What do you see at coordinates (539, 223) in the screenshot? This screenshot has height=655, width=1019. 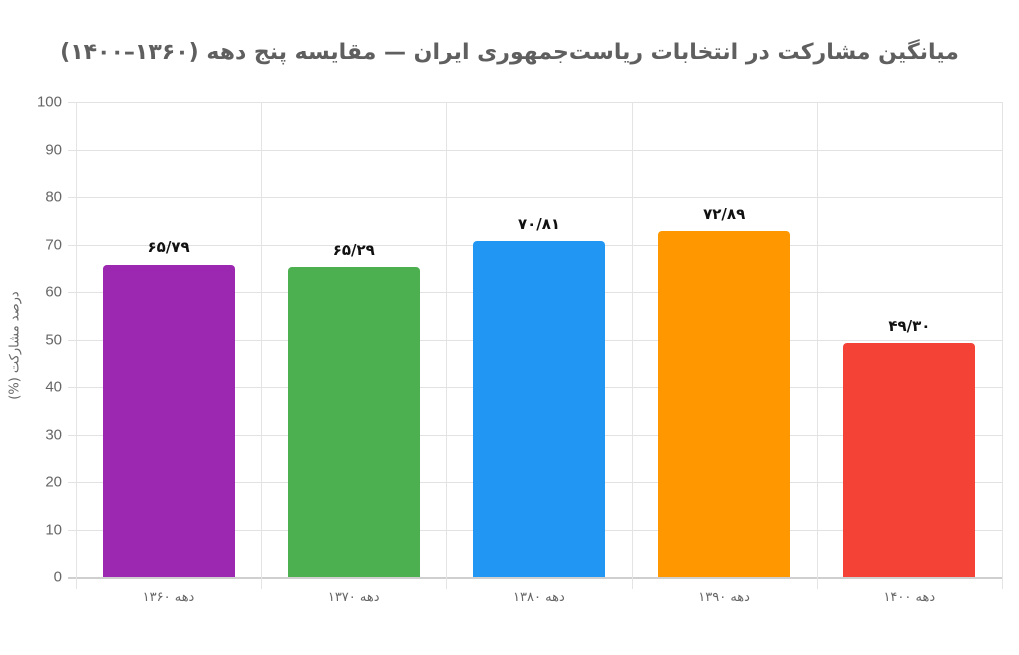 I see `bar-value-label: ۷۰/۸۱` at bounding box center [539, 223].